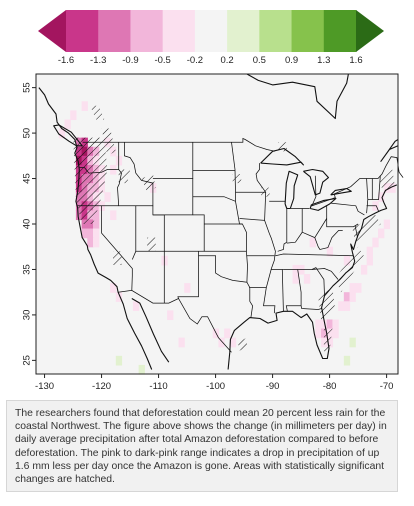 This screenshot has height=506, width=414. I want to click on colorbar-tick: -0.5, so click(162, 60).